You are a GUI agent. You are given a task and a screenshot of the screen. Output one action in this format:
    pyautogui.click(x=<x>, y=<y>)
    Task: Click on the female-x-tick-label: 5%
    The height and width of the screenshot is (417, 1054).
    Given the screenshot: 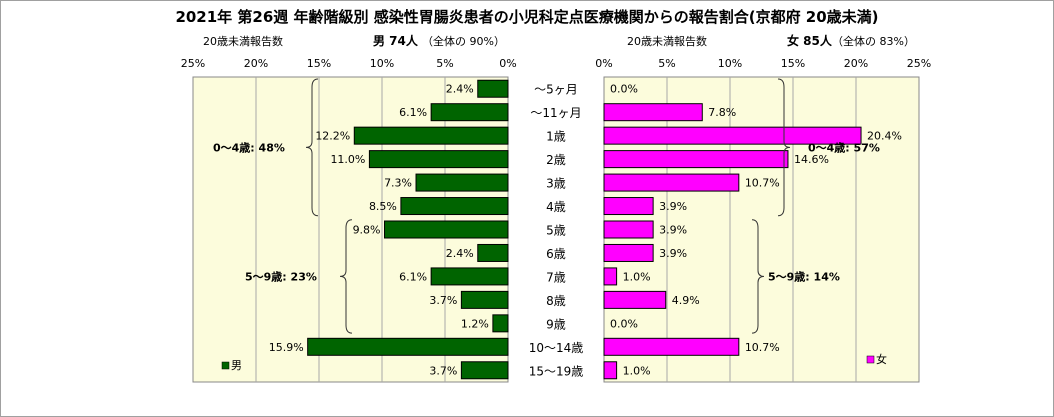 What is the action you would take?
    pyautogui.click(x=666, y=63)
    